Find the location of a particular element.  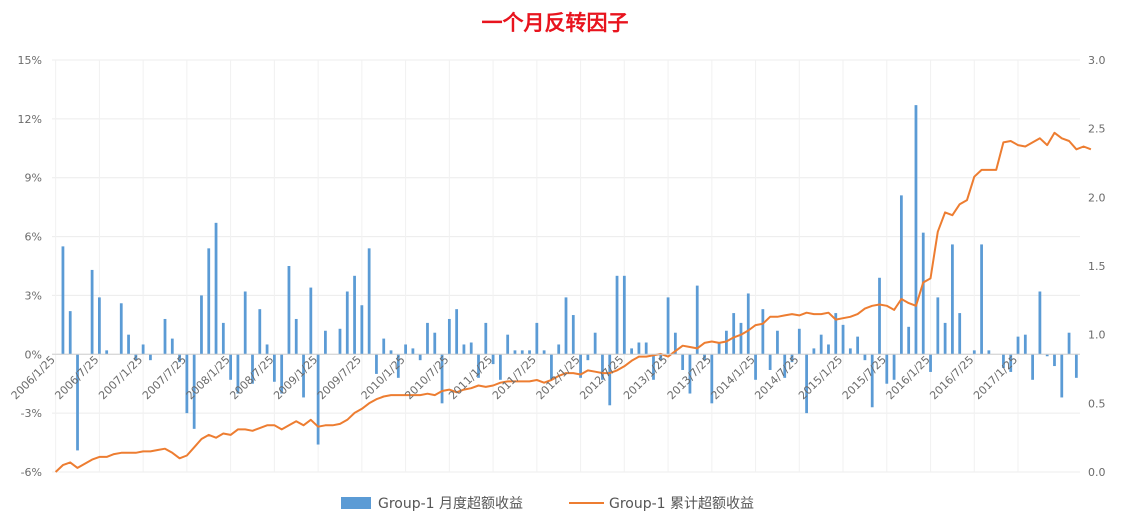

x-tick-label: 2007/7/25 is located at coordinates (164, 377).